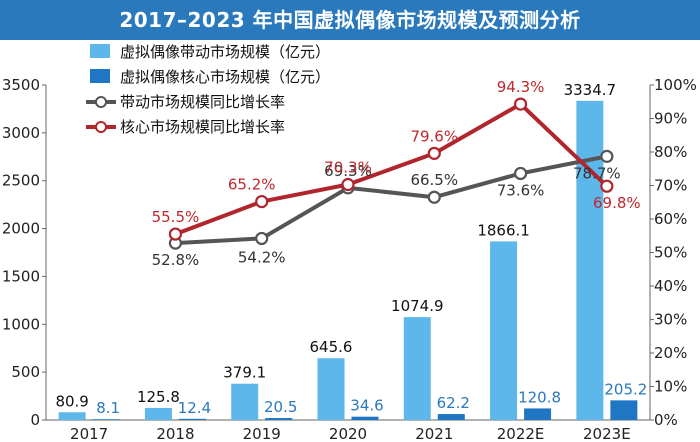 This screenshot has width=700, height=442. What do you see at coordinates (453, 403) in the screenshot?
I see `core-value-label: 62.2` at bounding box center [453, 403].